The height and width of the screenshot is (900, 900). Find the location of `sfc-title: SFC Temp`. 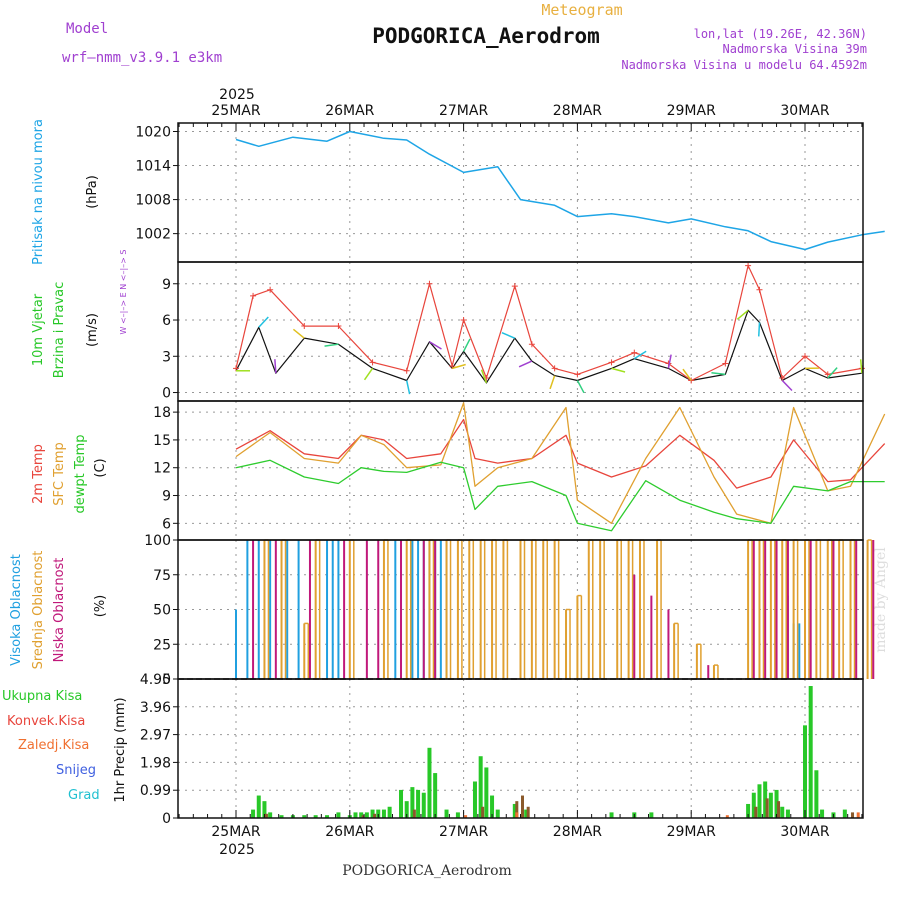

sfc-title: SFC Temp is located at coordinates (59, 474).